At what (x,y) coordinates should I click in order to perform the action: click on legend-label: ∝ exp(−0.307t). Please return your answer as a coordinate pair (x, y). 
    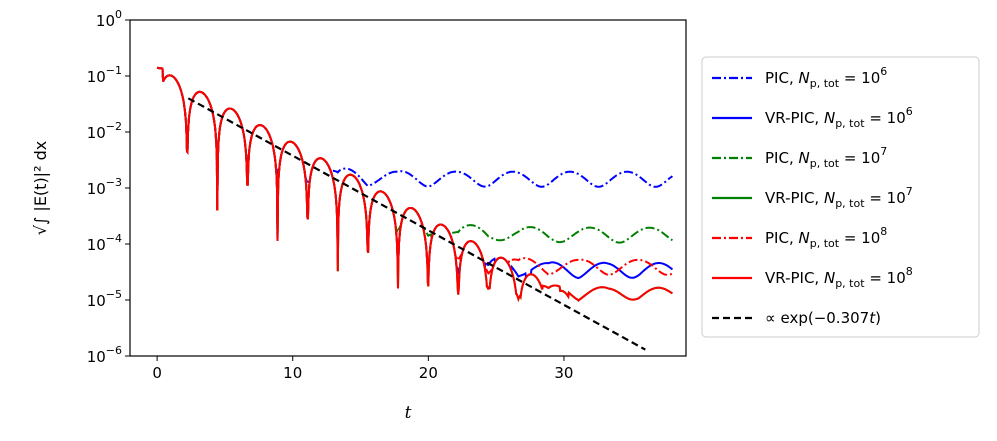
    Looking at the image, I should click on (823, 318).